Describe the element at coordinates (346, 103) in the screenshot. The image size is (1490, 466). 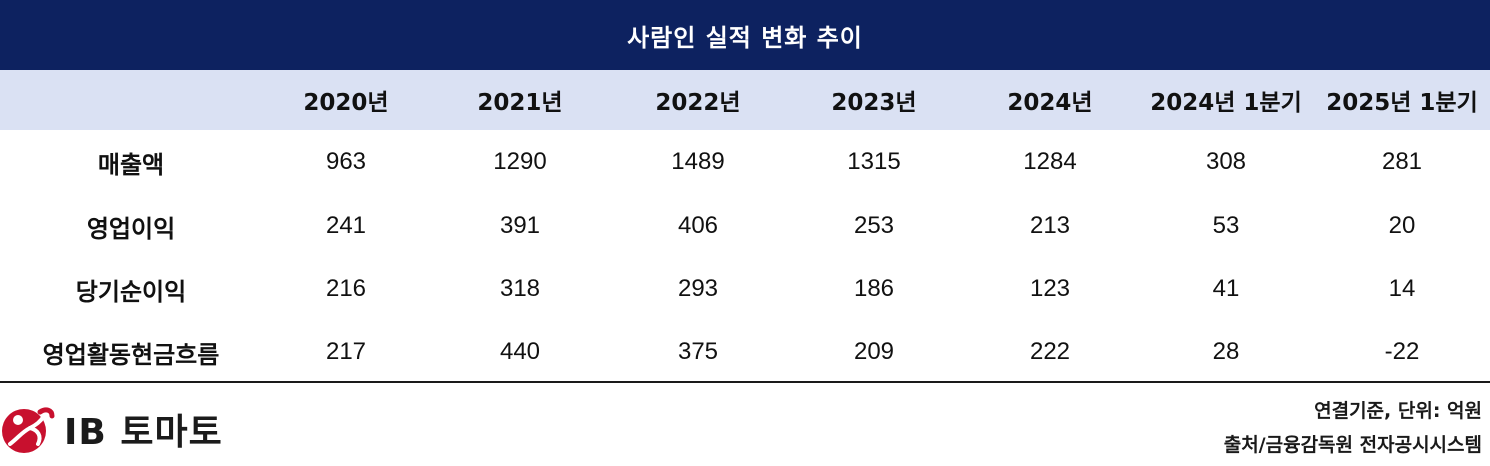
I see `column-header: 2020년` at that location.